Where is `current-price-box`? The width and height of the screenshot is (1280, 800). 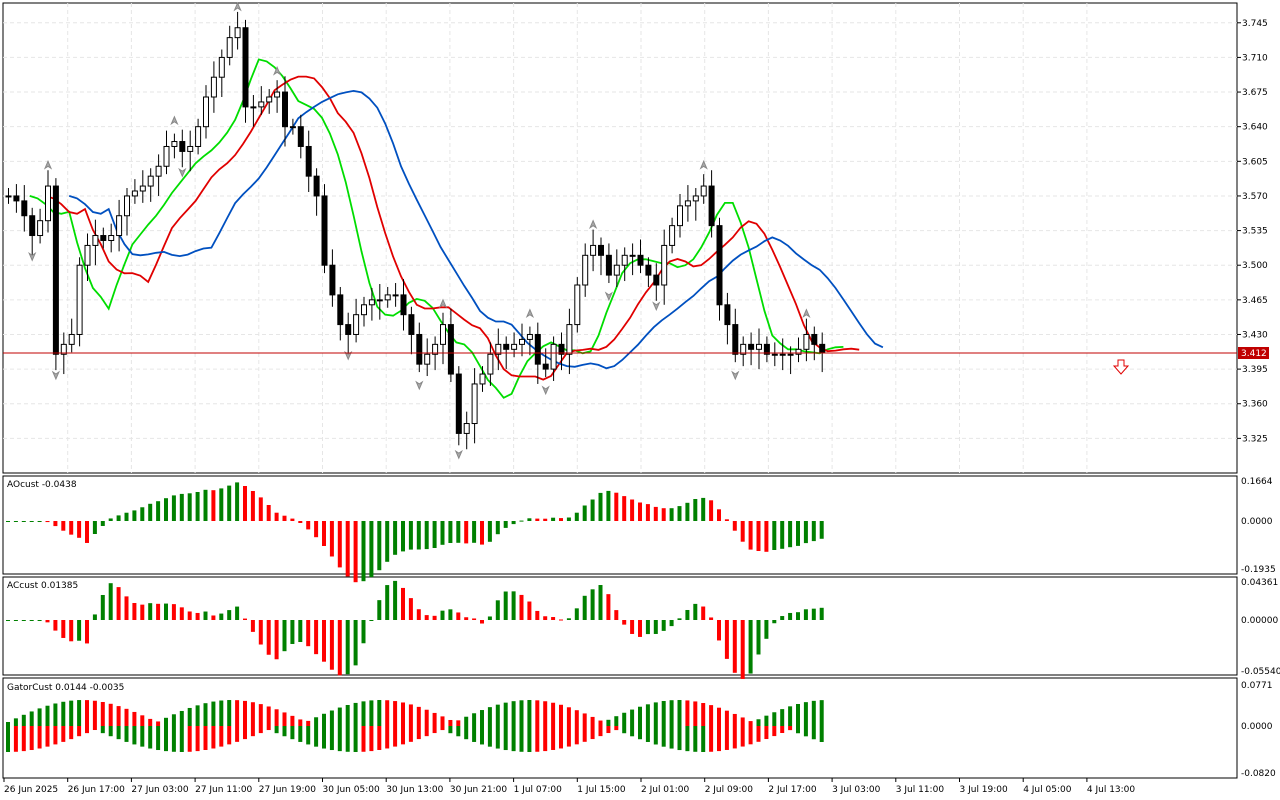 current-price-box is located at coordinates (1253, 353).